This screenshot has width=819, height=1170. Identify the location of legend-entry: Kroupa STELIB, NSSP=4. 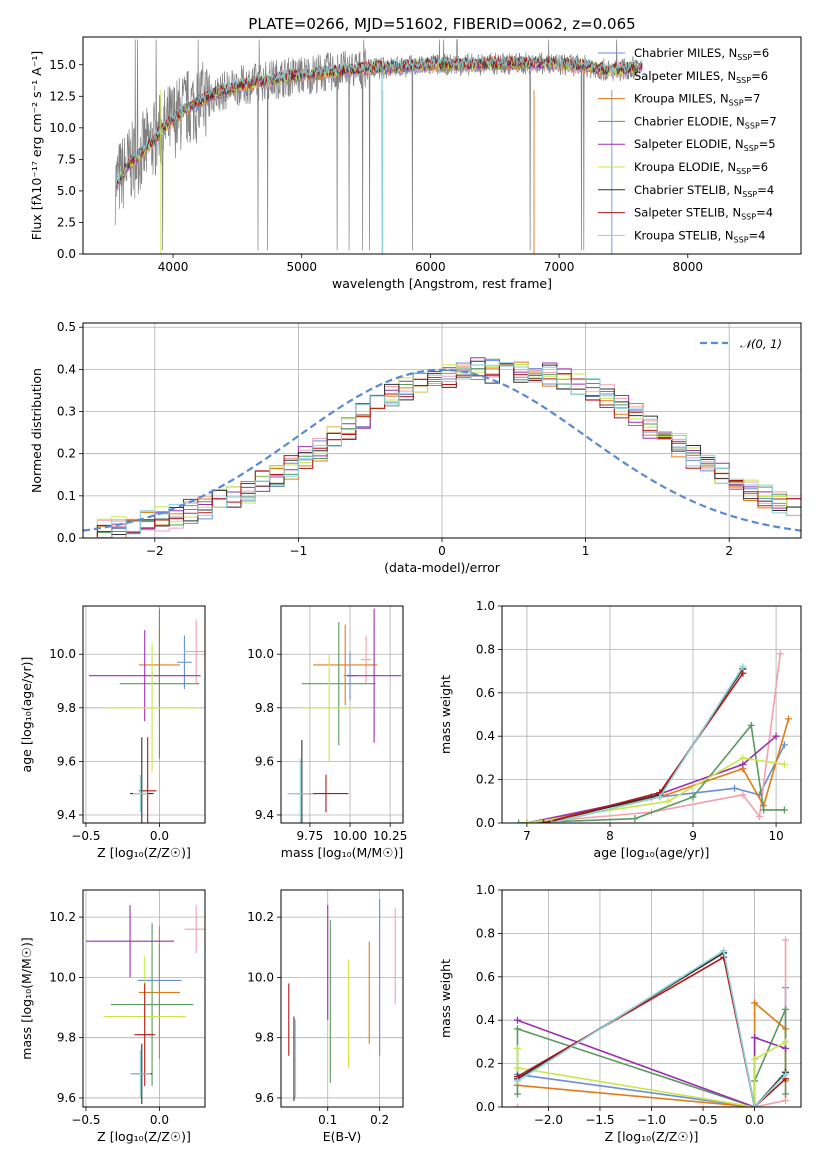
(699, 236).